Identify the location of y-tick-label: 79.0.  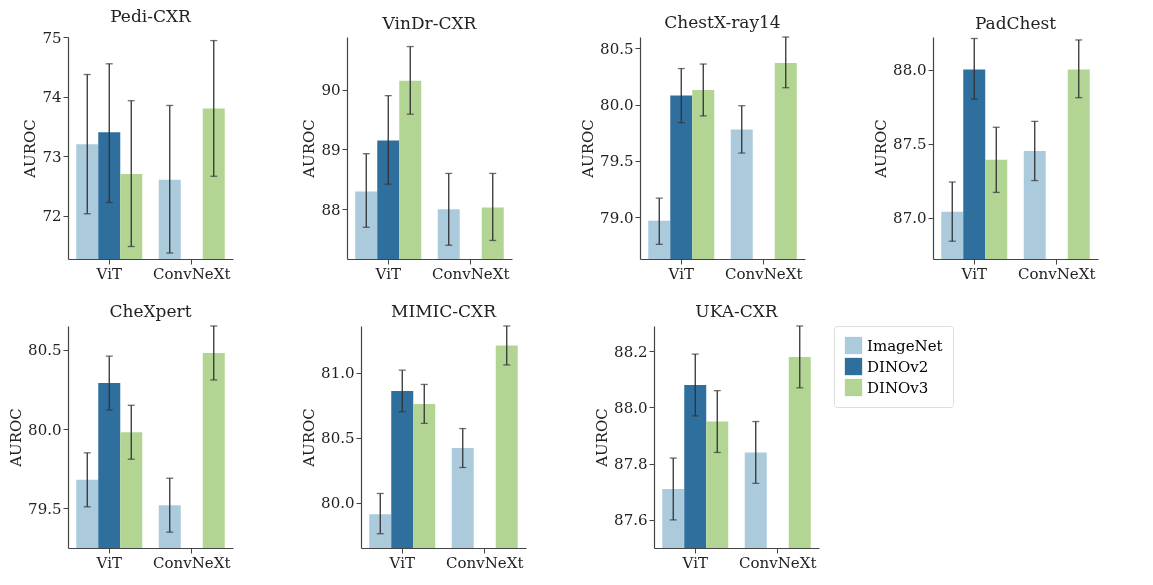
(617, 217).